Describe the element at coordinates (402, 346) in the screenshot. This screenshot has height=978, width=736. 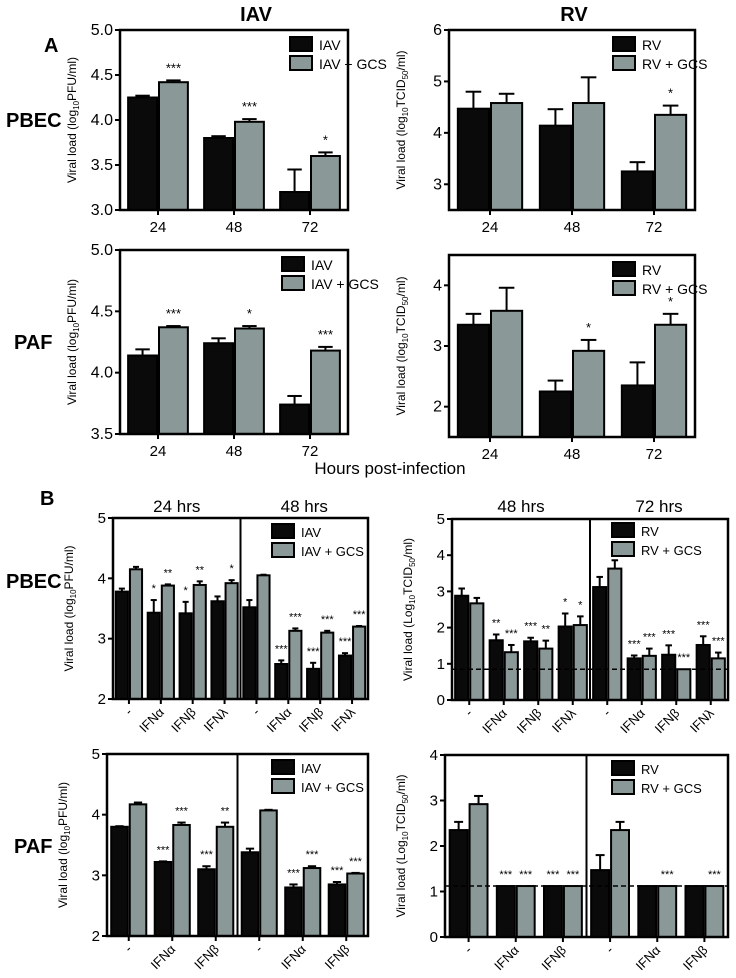
I see `y-axis-label: Viral load (log10TCID50/ml)` at that location.